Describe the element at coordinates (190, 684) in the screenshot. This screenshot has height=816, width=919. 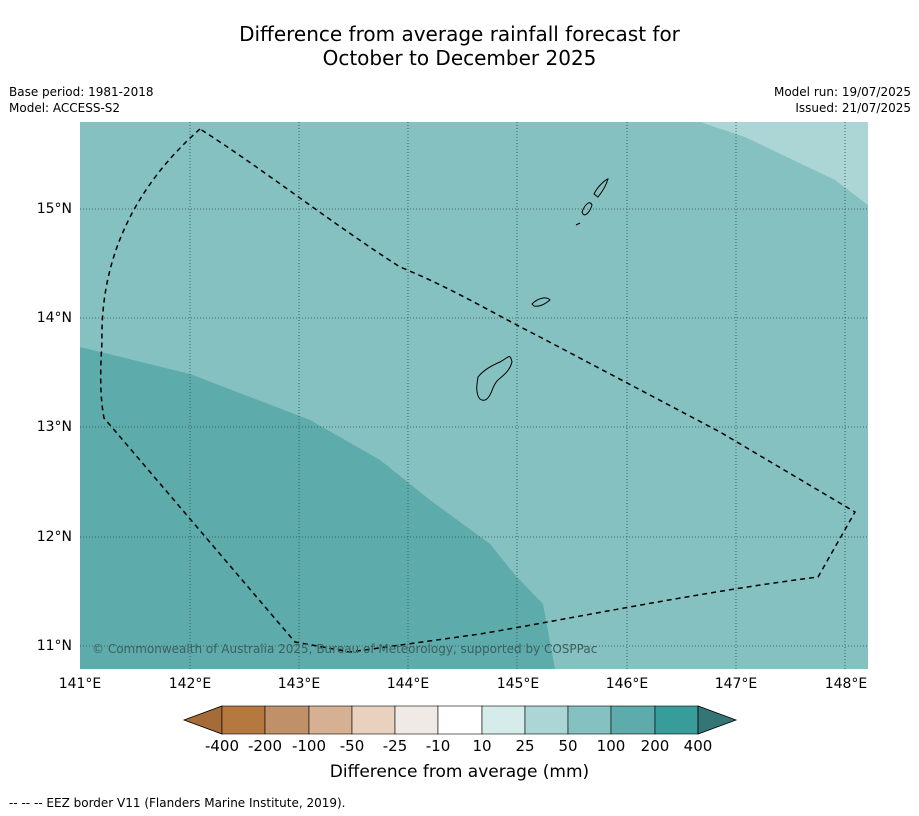
I see `lon-label: 142°E` at that location.